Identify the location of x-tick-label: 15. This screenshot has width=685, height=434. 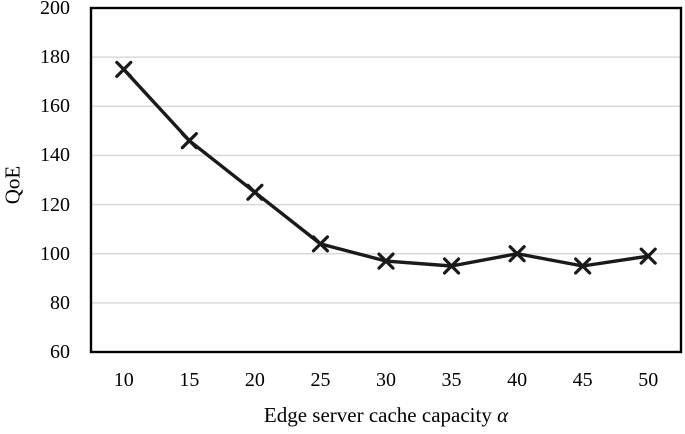
(189, 380).